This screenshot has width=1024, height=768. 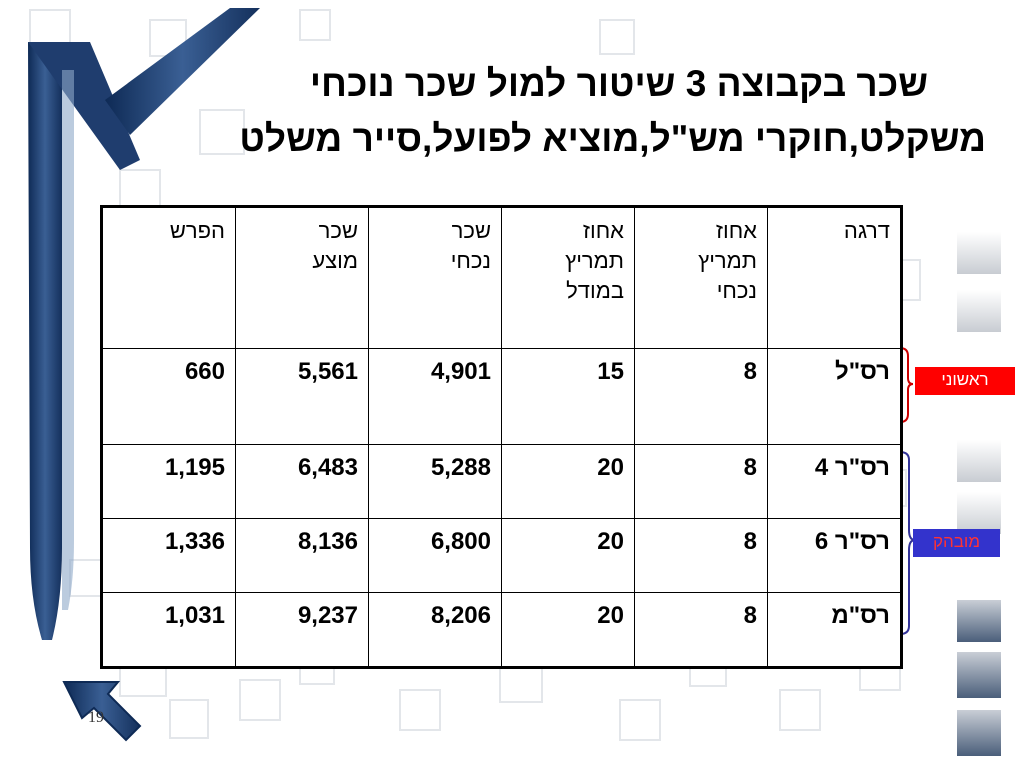 I want to click on table-row: רס"ל 8 15 4,901 5,561 660, so click(x=501, y=396).